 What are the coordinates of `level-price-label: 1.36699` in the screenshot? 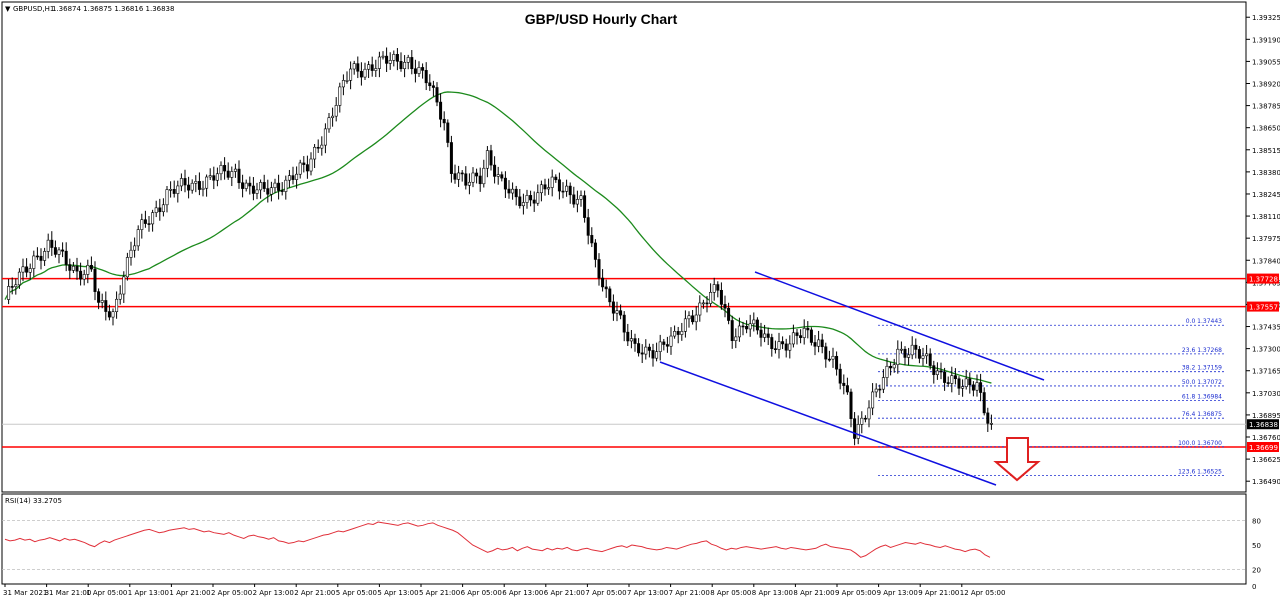 It's located at (1263, 448).